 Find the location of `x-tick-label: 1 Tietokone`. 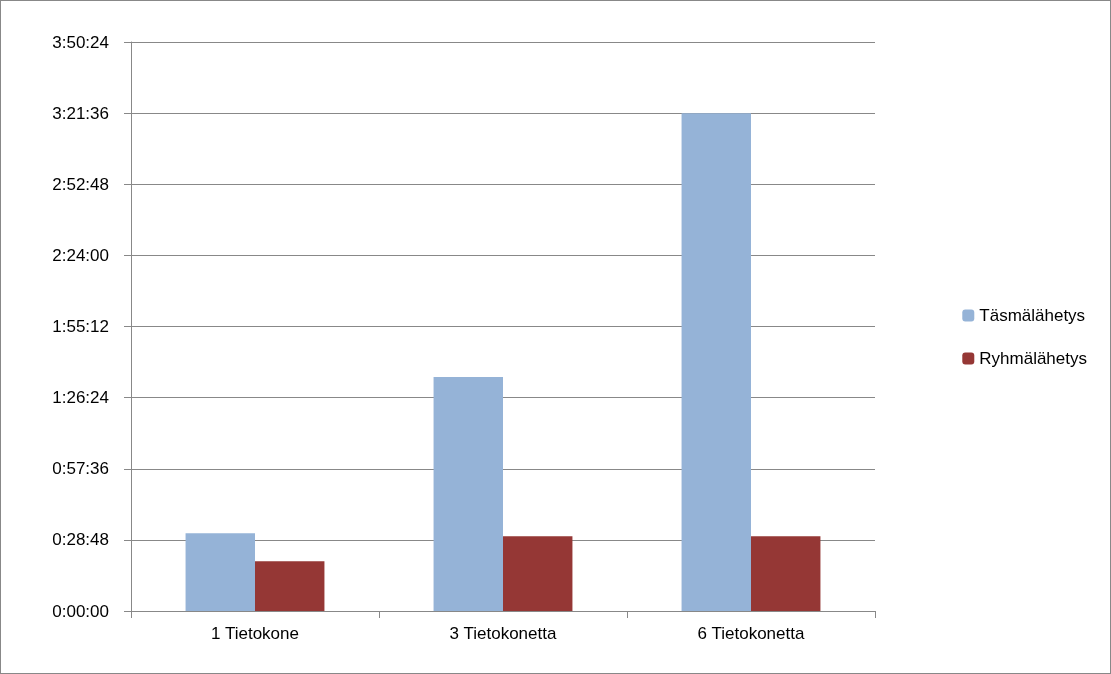

x-tick-label: 1 Tietokone is located at coordinates (255, 633).